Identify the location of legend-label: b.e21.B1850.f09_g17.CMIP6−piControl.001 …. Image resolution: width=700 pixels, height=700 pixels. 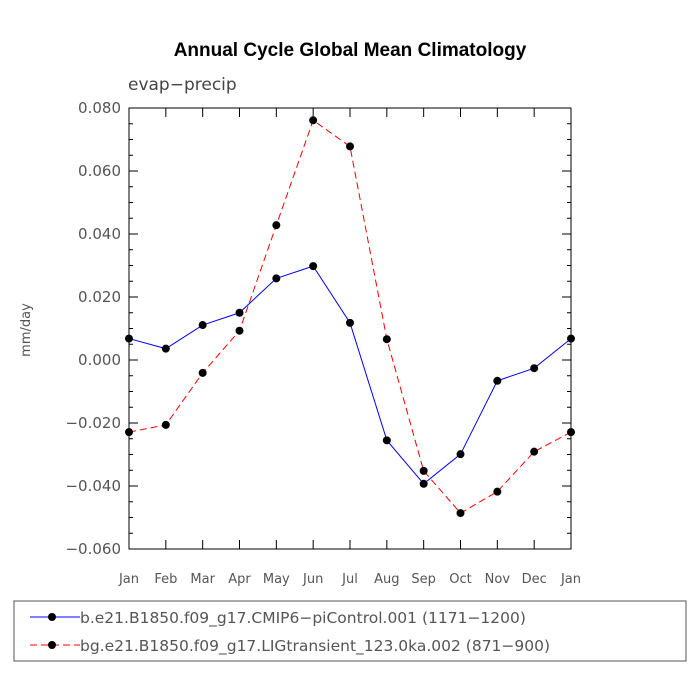
(303, 618).